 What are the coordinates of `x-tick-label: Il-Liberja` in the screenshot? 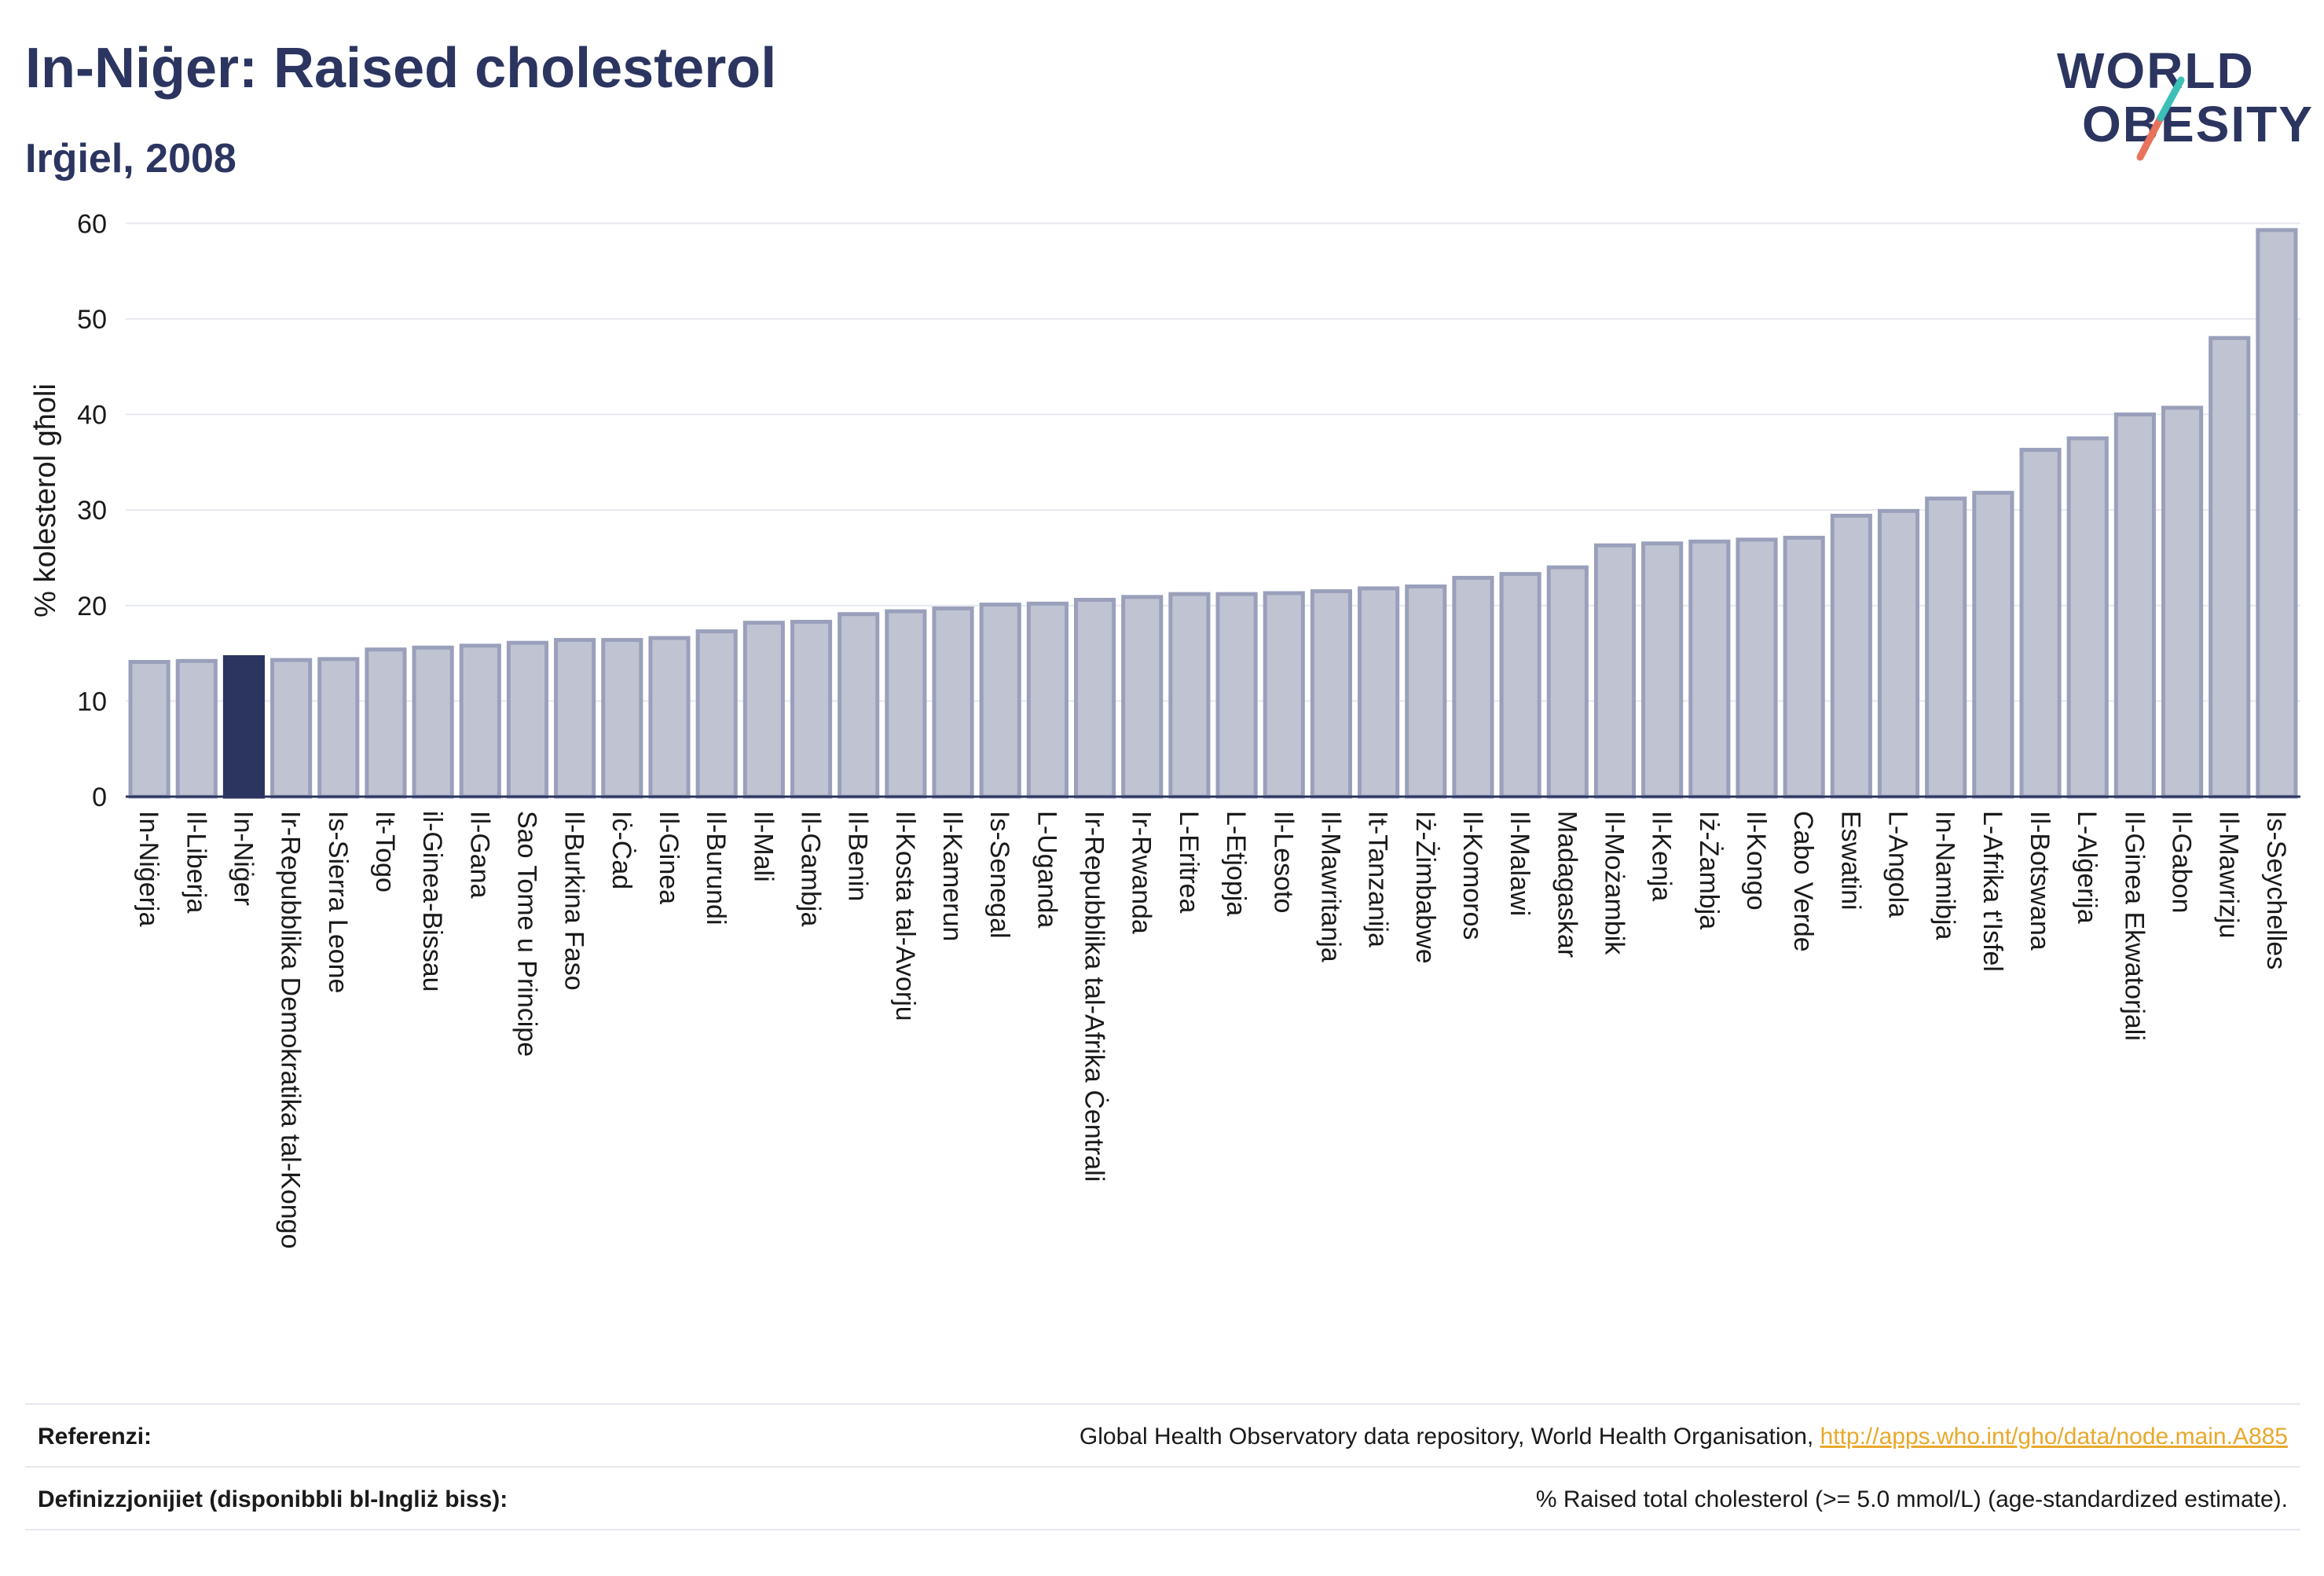 It's located at (196, 862).